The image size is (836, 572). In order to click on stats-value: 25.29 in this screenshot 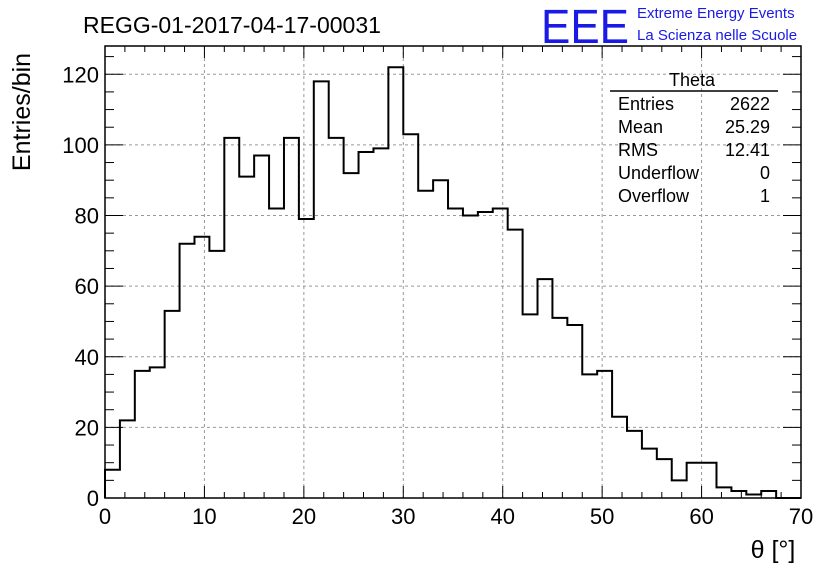, I will do `click(747, 127)`.